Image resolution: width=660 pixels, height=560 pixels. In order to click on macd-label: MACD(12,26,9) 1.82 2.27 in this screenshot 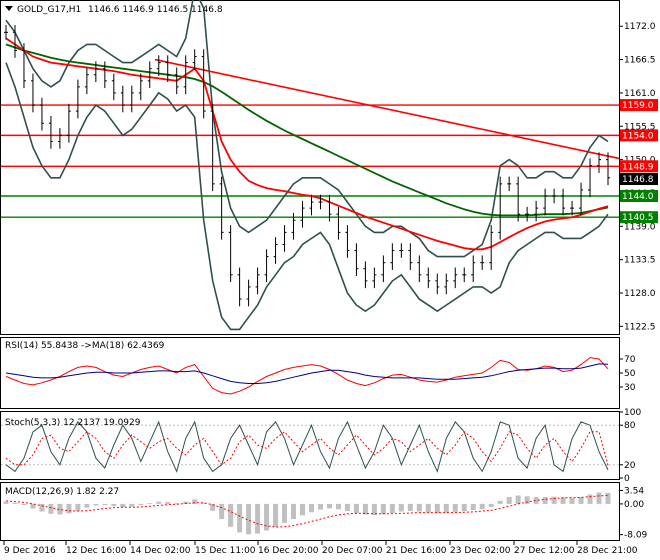, I will do `click(62, 492)`.